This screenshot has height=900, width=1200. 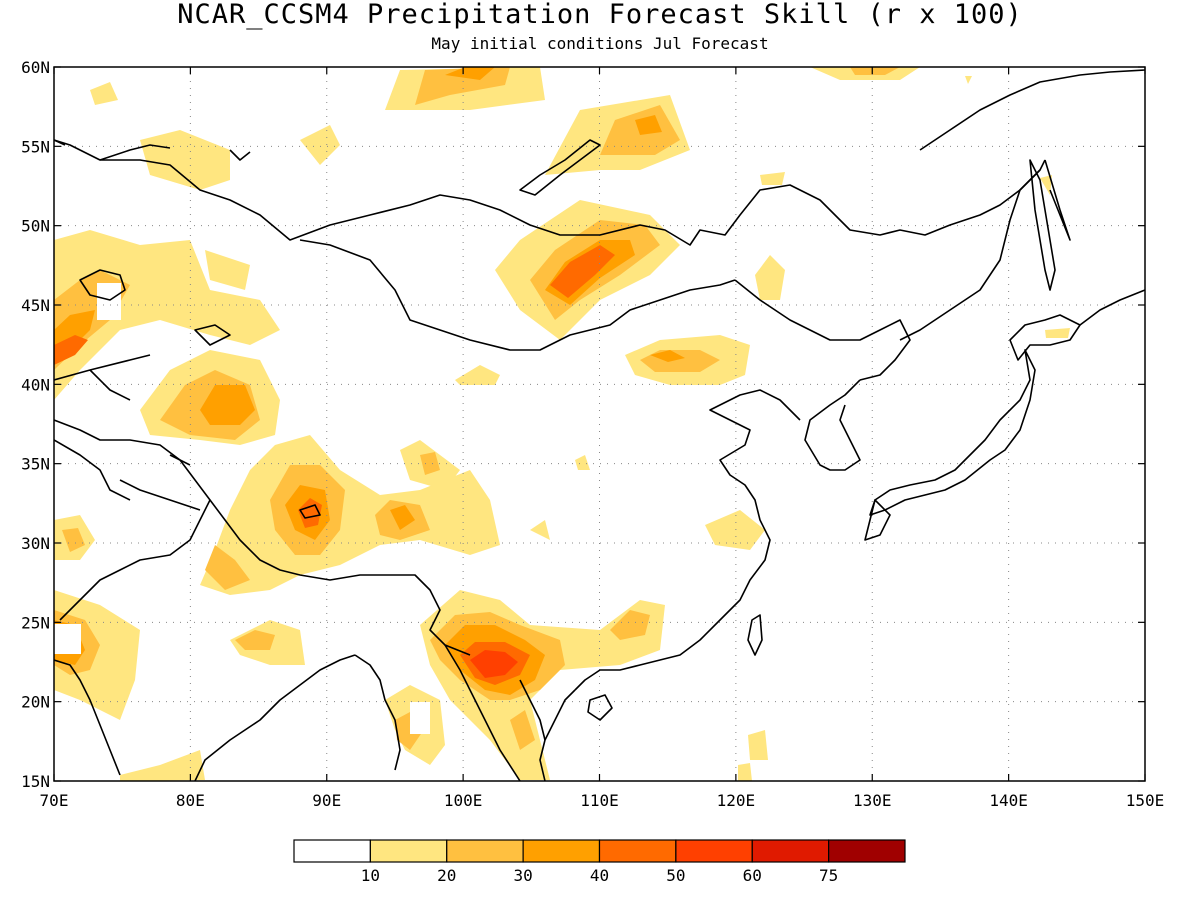 I want to click on coast-sakhalin, so click(x=1042, y=225).